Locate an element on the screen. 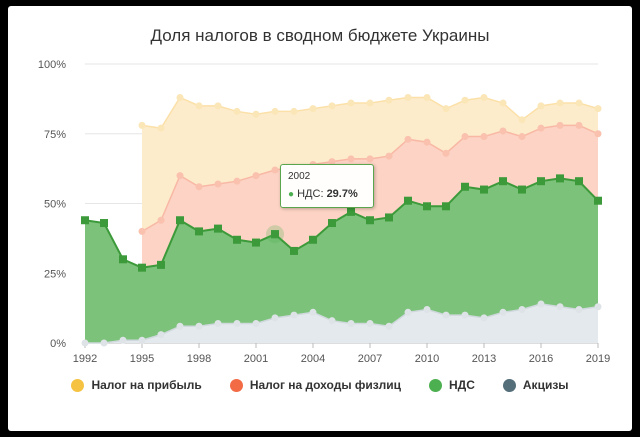  y-tick-label: 75% is located at coordinates (55, 135).